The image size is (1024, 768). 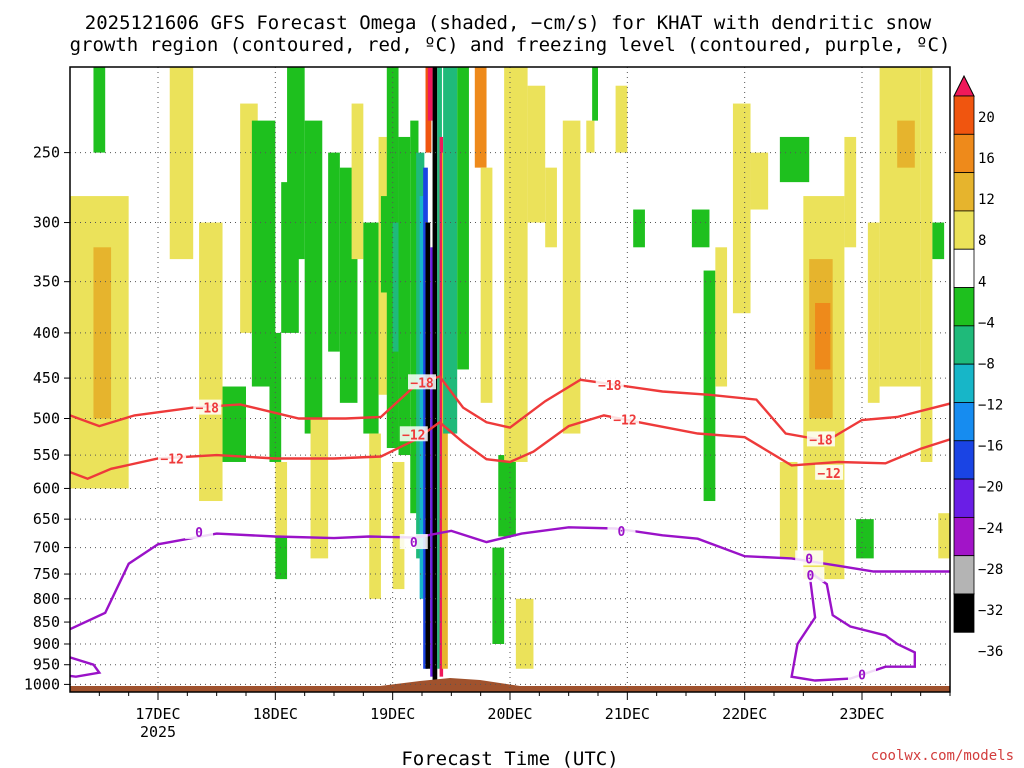 I want to click on colorbar-label-12: −32, so click(x=990, y=611).